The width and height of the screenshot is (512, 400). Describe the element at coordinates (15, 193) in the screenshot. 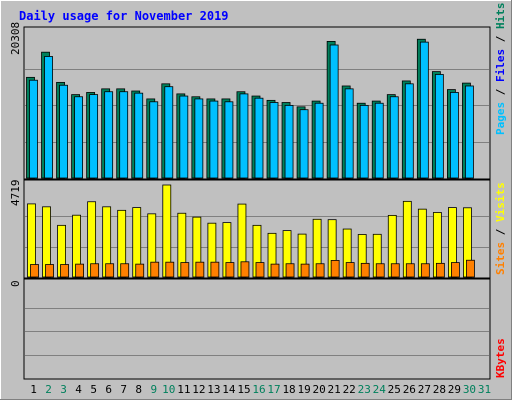

I see `panel-visits-max-label: 4719` at that location.